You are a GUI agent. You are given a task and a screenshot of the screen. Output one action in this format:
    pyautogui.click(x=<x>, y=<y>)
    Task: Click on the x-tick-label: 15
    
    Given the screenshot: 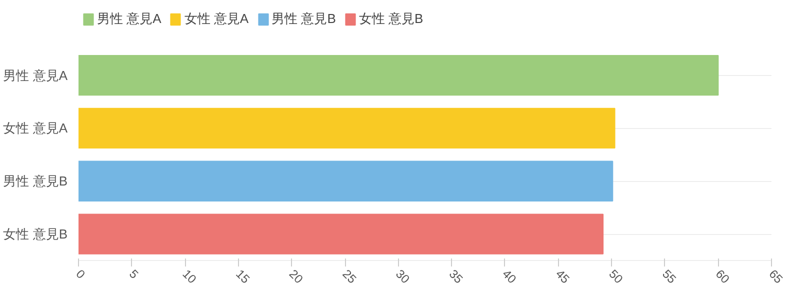 What is the action you would take?
    pyautogui.click(x=243, y=276)
    